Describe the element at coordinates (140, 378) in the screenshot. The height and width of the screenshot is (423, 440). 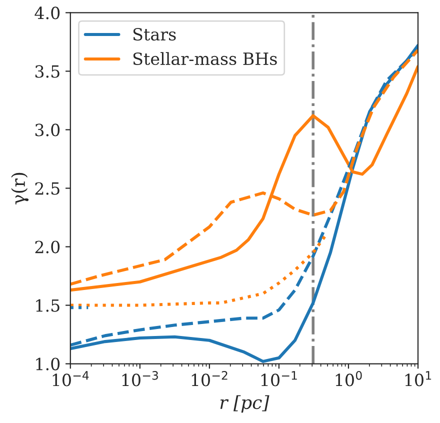
I see `x-tick-label: 10$^{−3}$` at that location.